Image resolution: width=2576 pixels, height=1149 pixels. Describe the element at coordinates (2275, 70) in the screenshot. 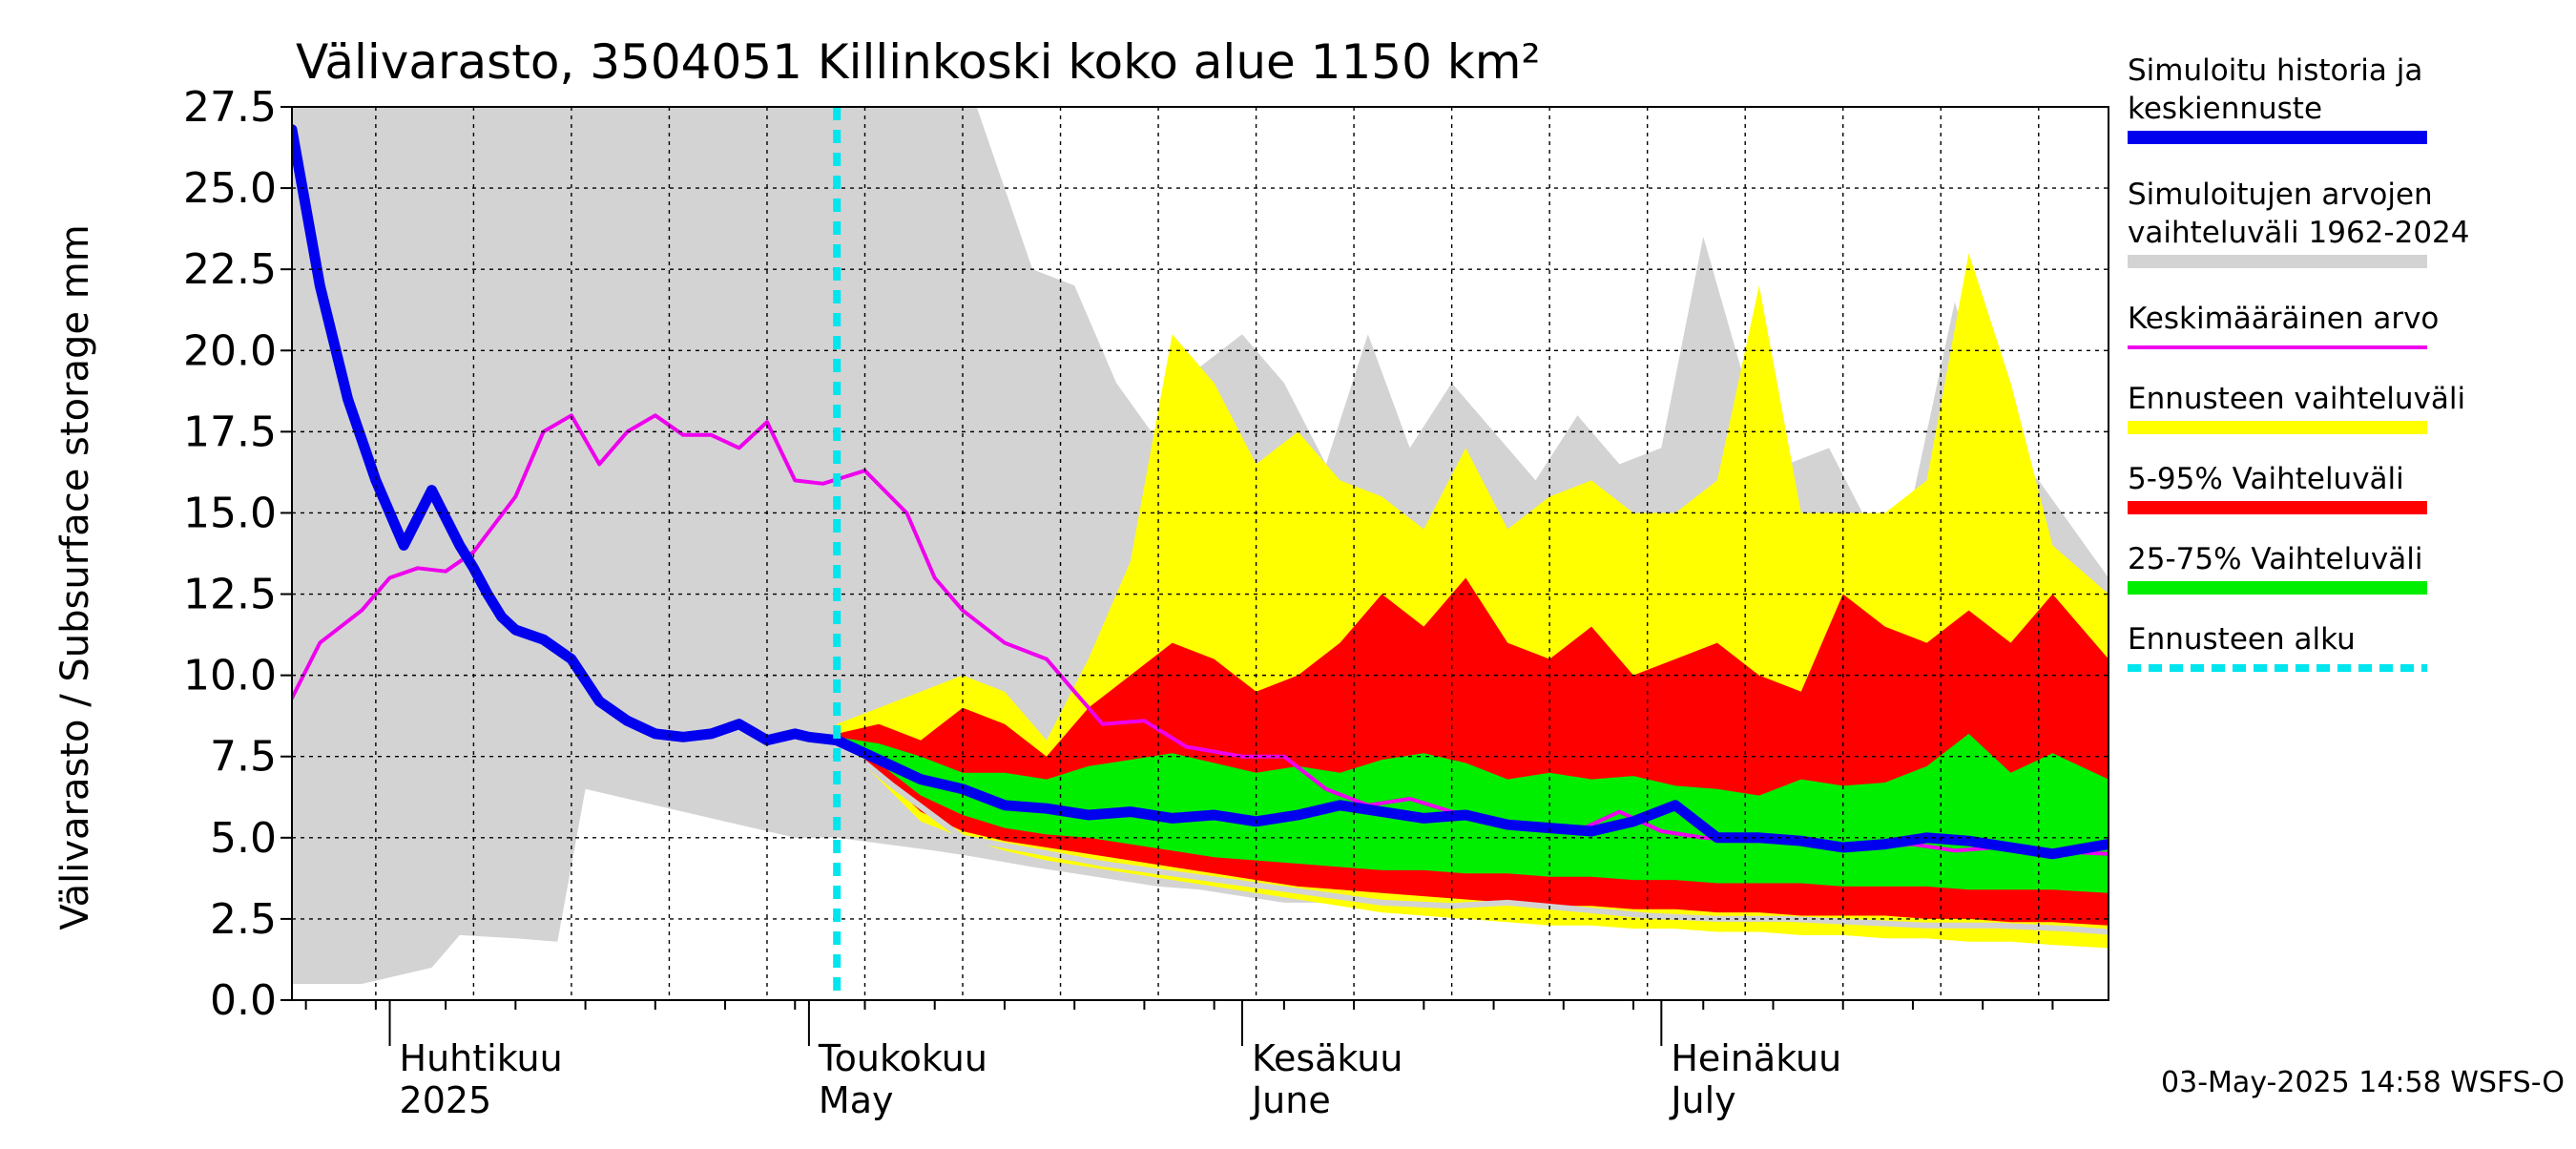

I see `legend-label: Simuloitu historia ja` at that location.